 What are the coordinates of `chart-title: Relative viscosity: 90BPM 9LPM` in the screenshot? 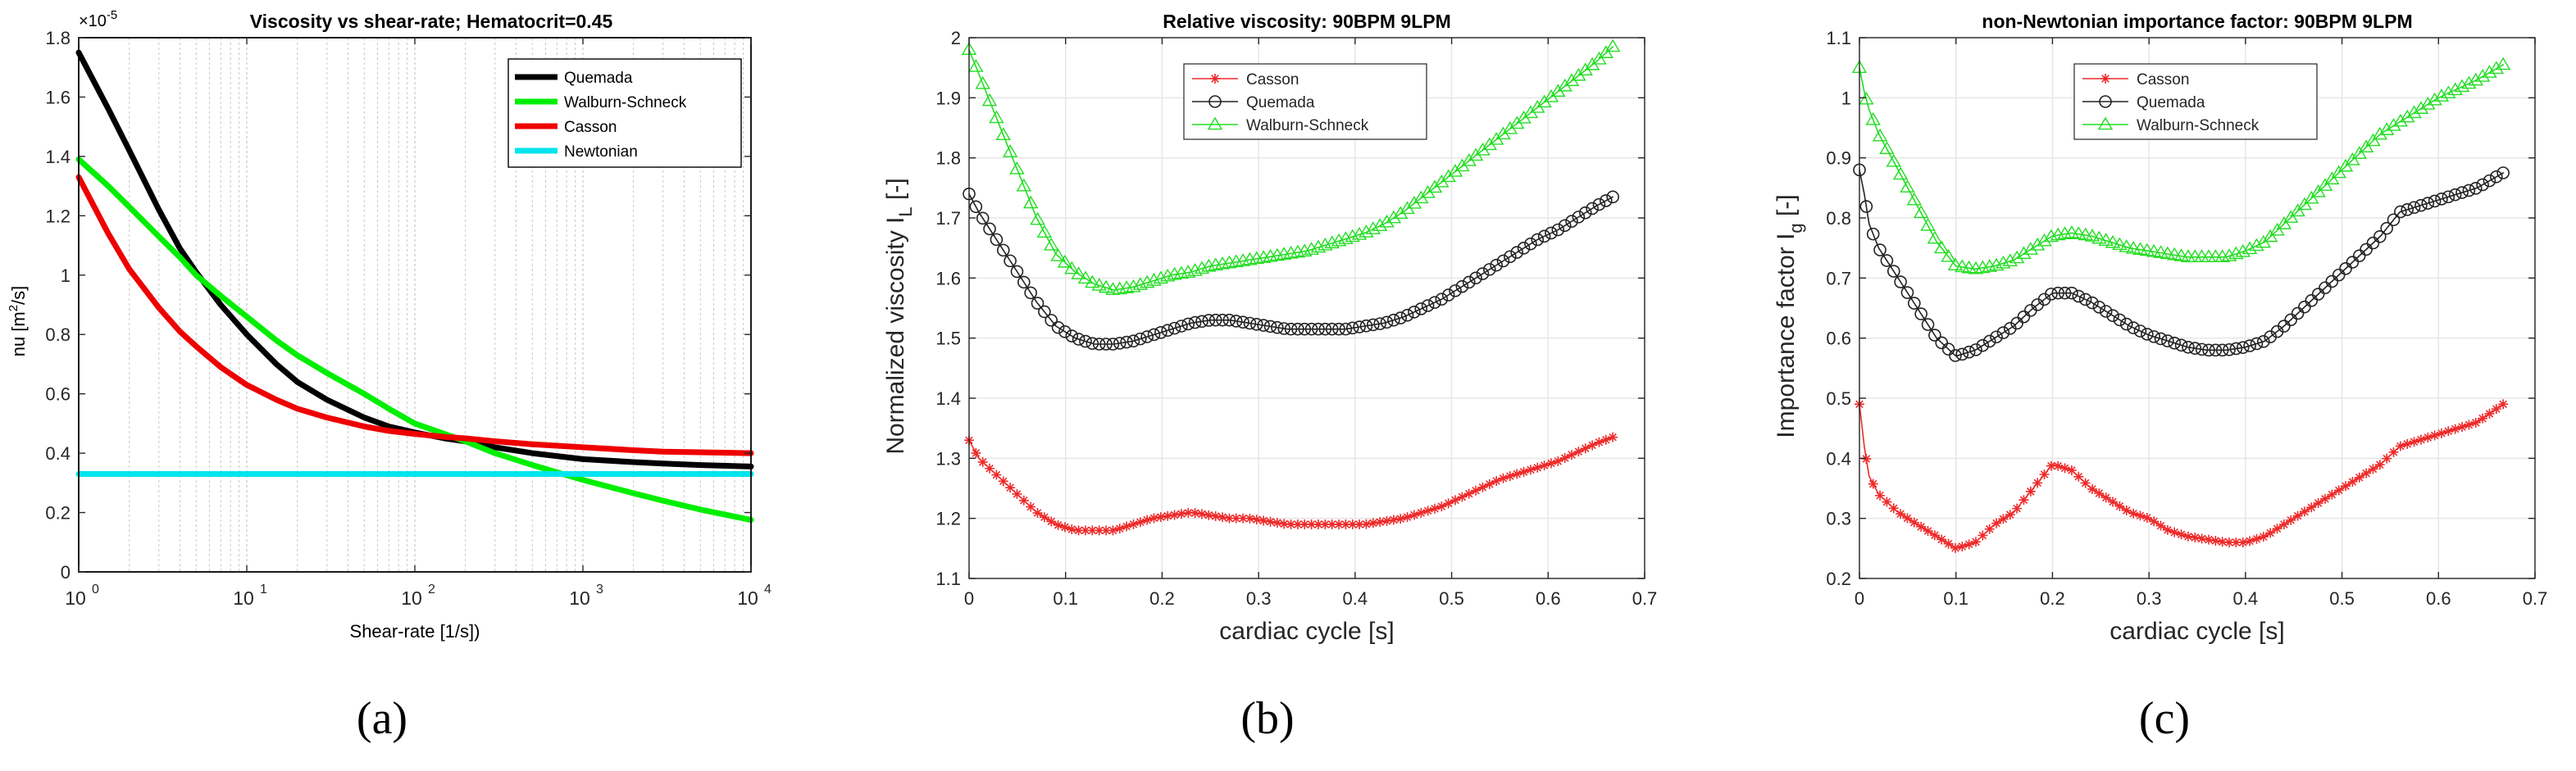 It's located at (1307, 21).